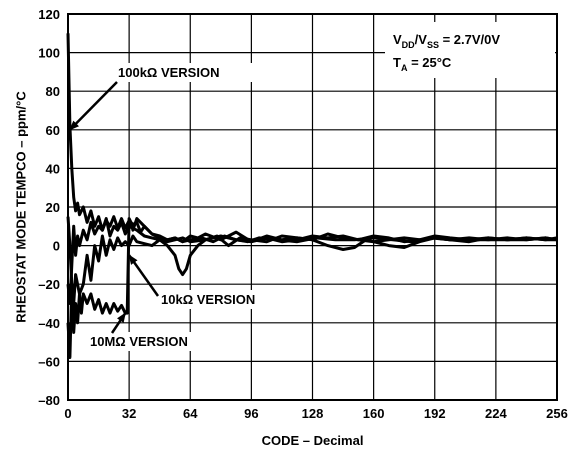 Image resolution: width=574 pixels, height=454 pixels. I want to click on y-tick-label: 40, so click(53, 168).